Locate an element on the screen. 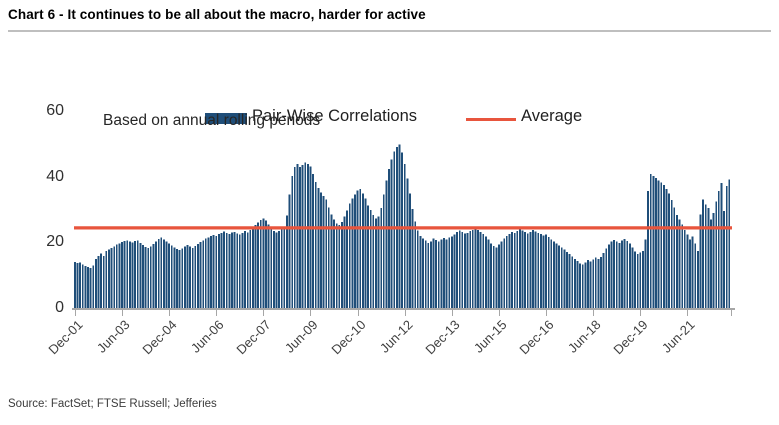  y-axis-label: 0 is located at coordinates (59, 307).